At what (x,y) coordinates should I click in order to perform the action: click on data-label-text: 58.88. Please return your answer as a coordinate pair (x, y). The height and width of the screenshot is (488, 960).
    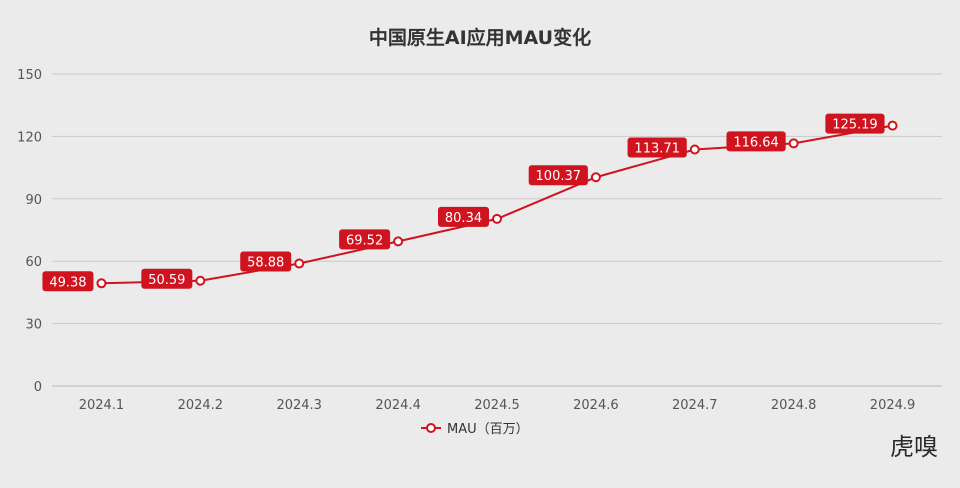
    Looking at the image, I should click on (265, 263).